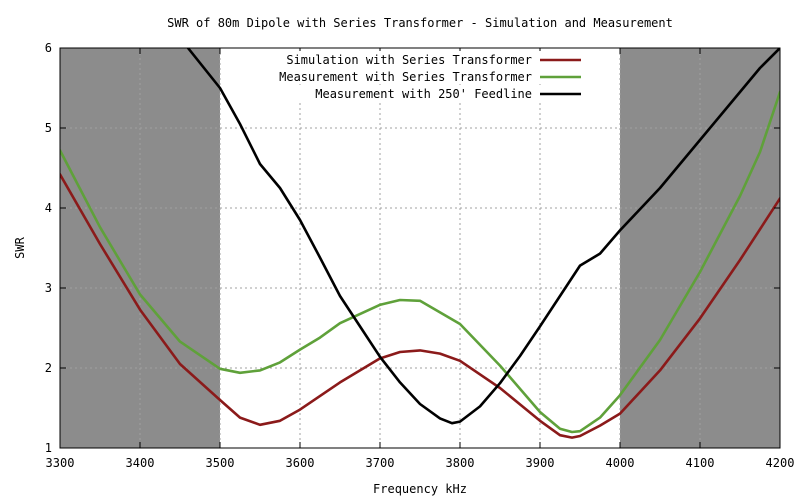 The width and height of the screenshot is (800, 500). I want to click on y-tick-label: 2, so click(48, 368).